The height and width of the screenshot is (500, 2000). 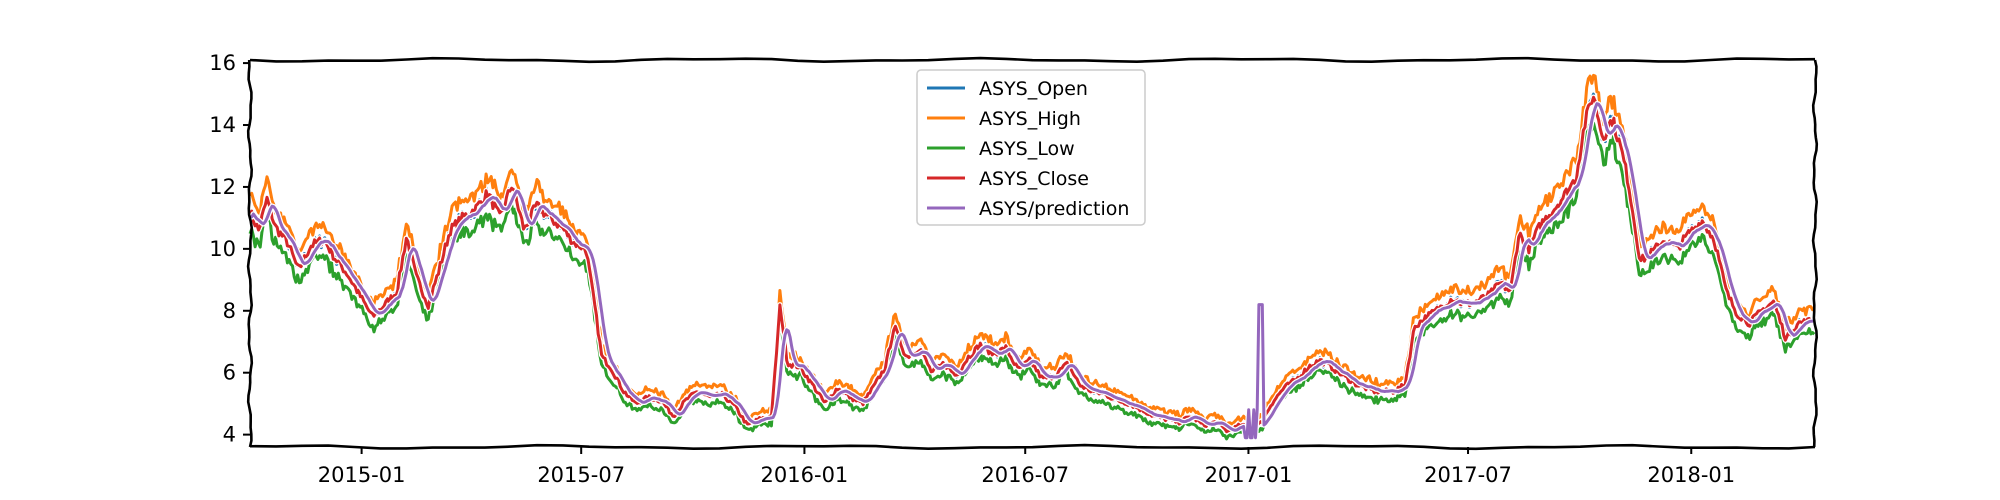 What do you see at coordinates (1033, 89) in the screenshot?
I see `legend-label: ASYS_Open` at bounding box center [1033, 89].